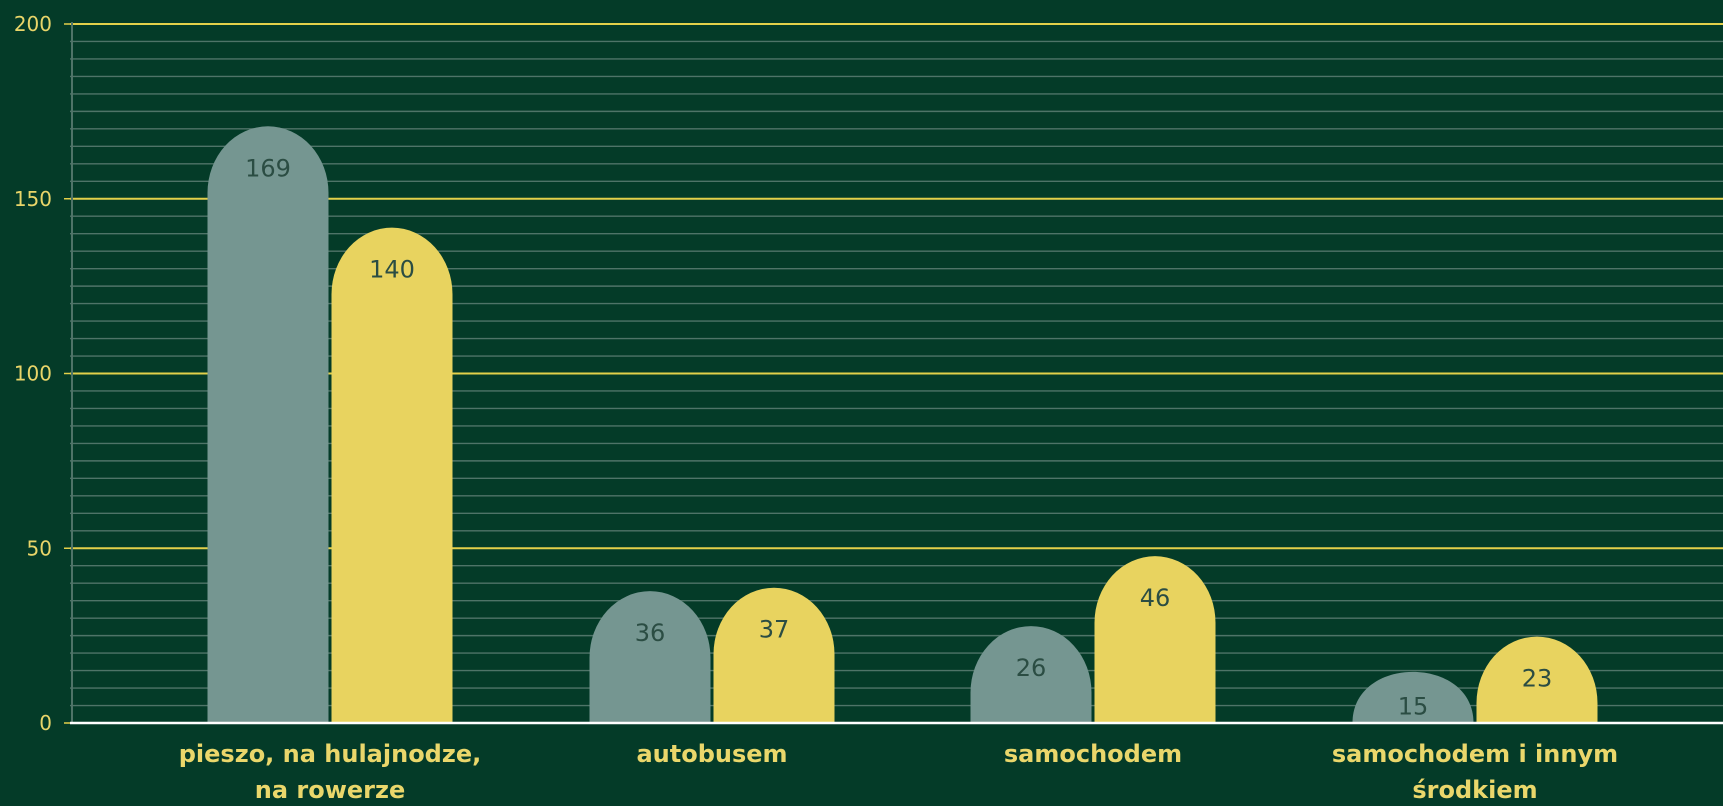 This screenshot has height=806, width=1723. Describe the element at coordinates (711, 754) in the screenshot. I see `category-label: autobusem` at that location.